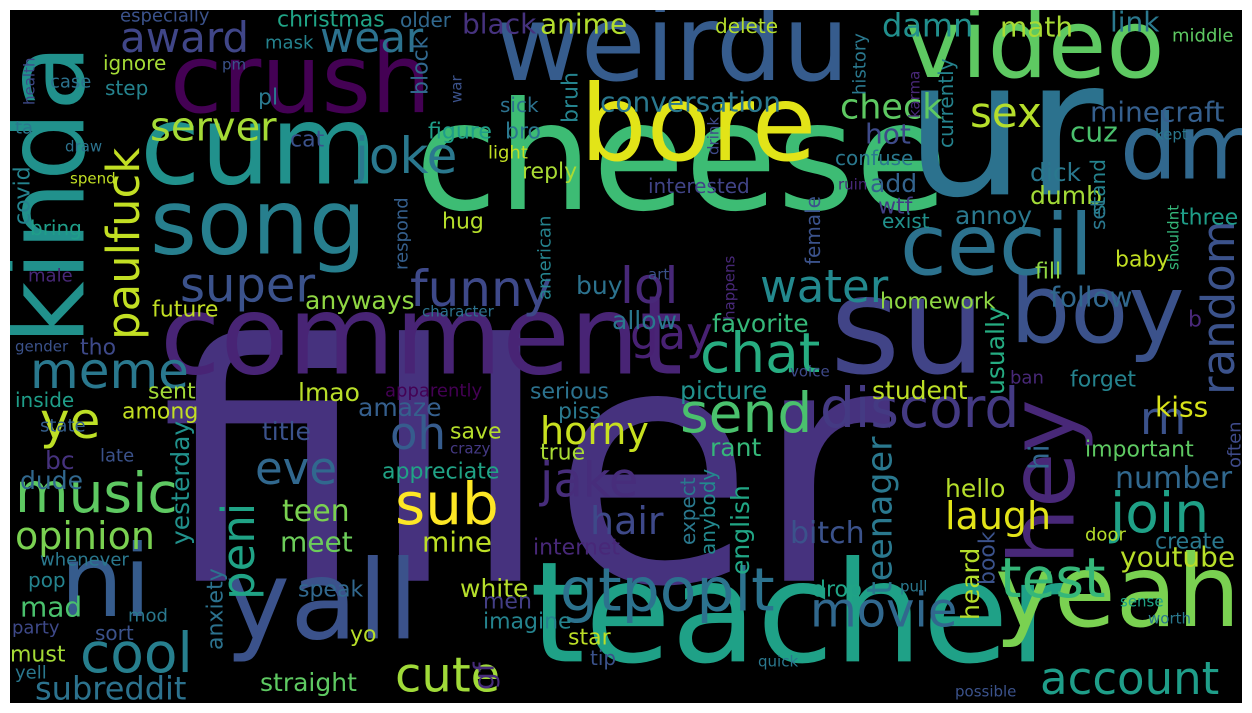  What do you see at coordinates (63, 426) in the screenshot?
I see `word-state: state` at bounding box center [63, 426].